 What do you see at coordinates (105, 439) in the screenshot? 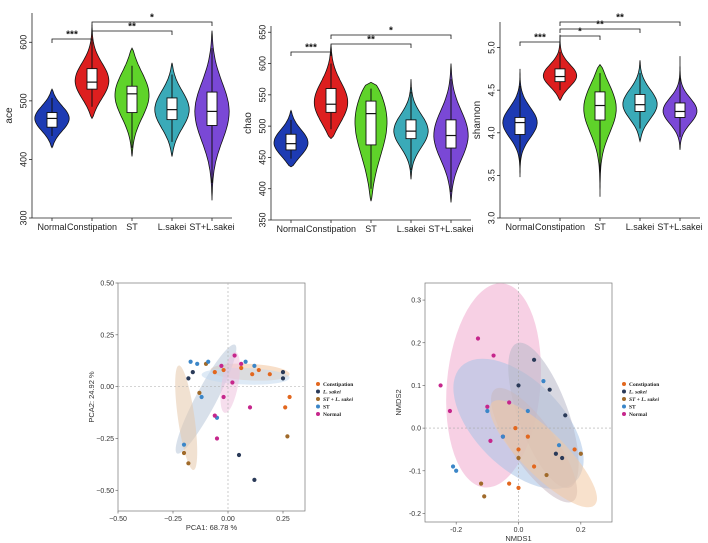
I see `y-tick-label: −0.25` at bounding box center [105, 439].